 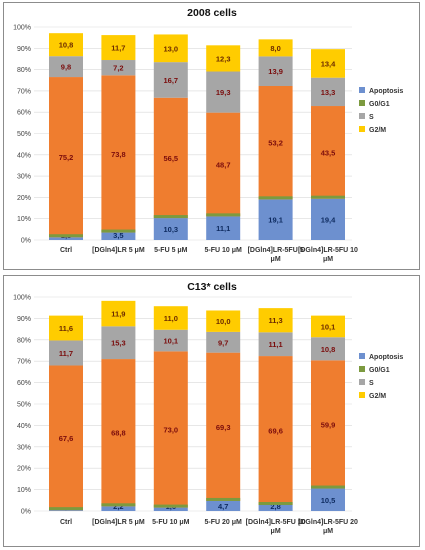 What do you see at coordinates (171, 522) in the screenshot?
I see `category-label: 5-FU 10 μM` at bounding box center [171, 522].